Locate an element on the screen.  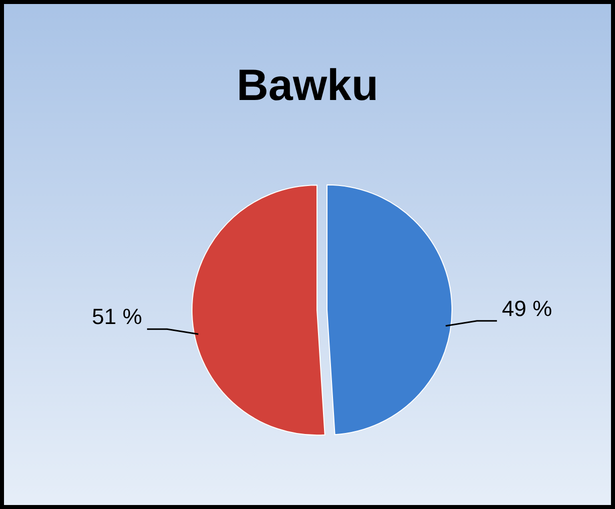
data-label: 49 % is located at coordinates (527, 308).